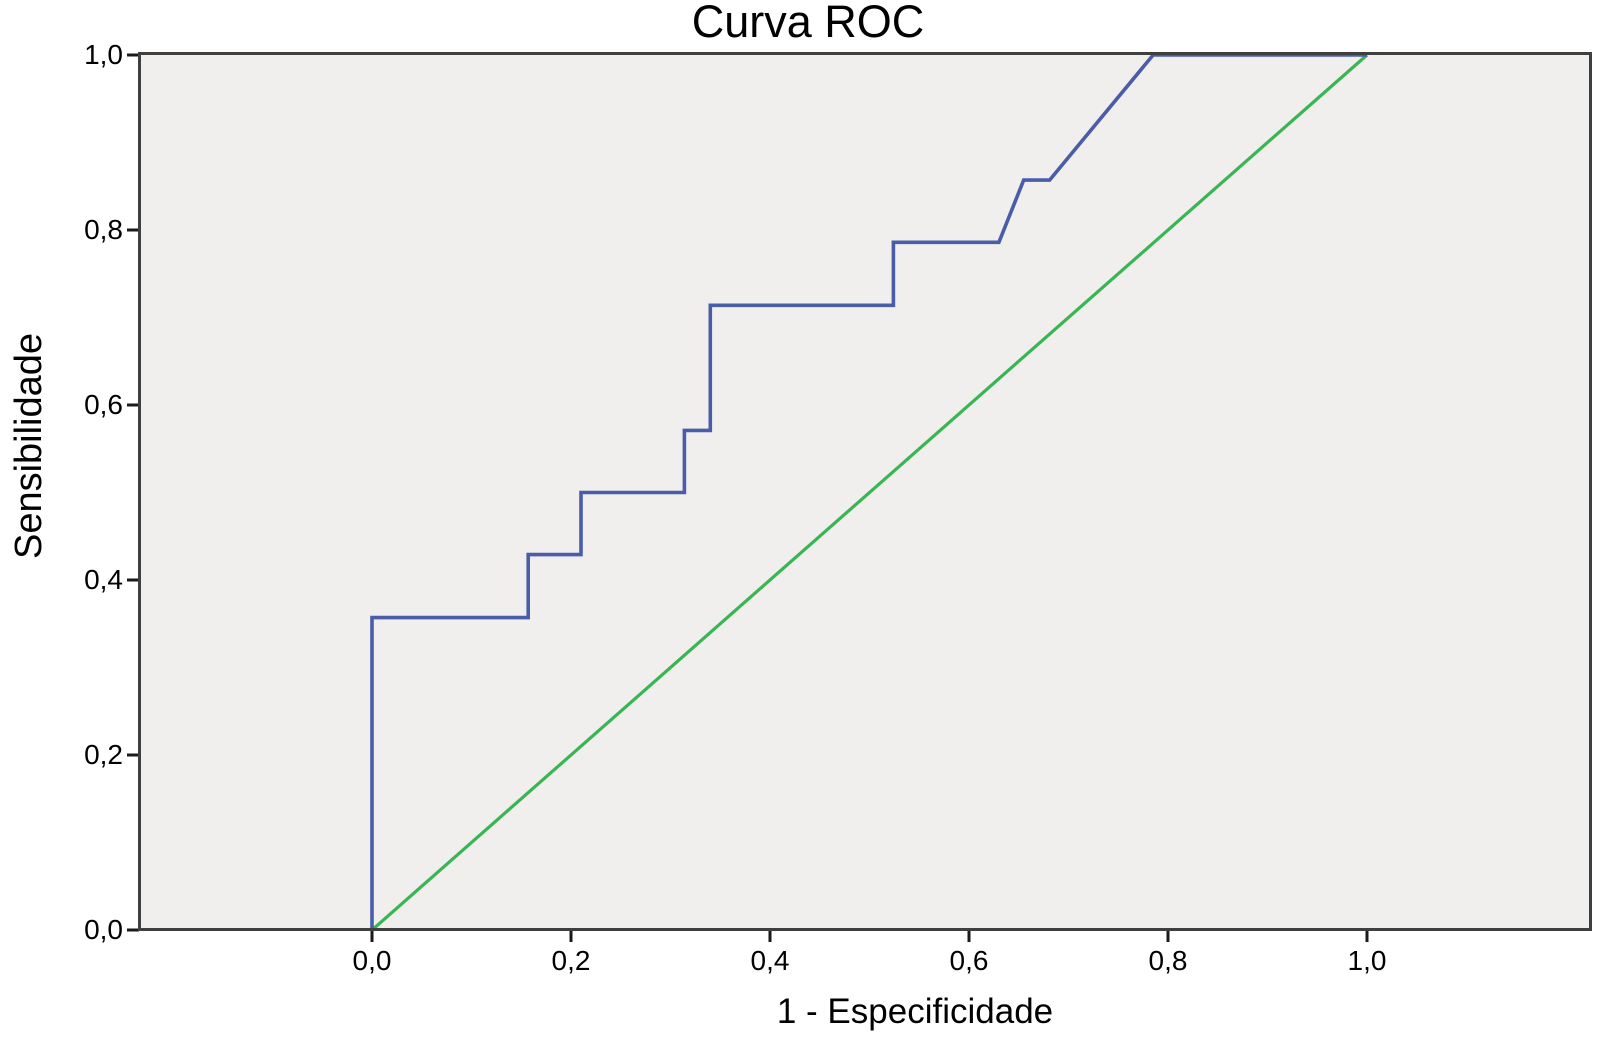  What do you see at coordinates (103, 54) in the screenshot?
I see `y-tick-label: 1,0` at bounding box center [103, 54].